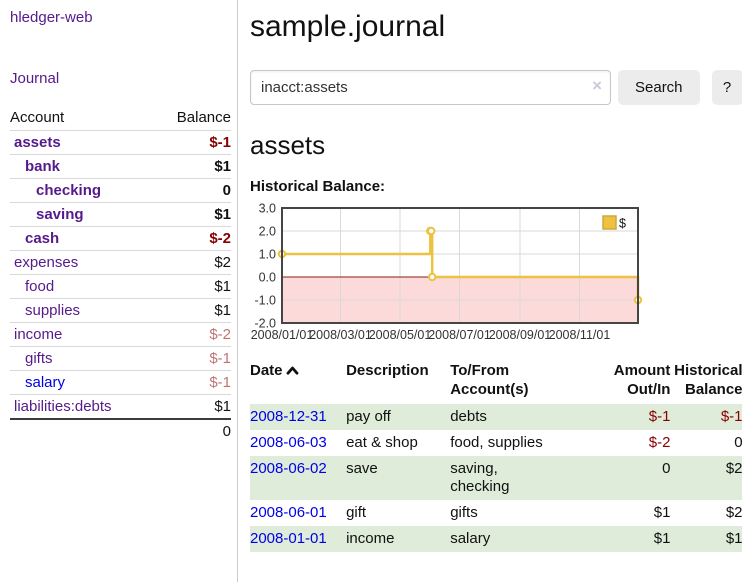  I want to click on transaction-description: income, so click(370, 538).